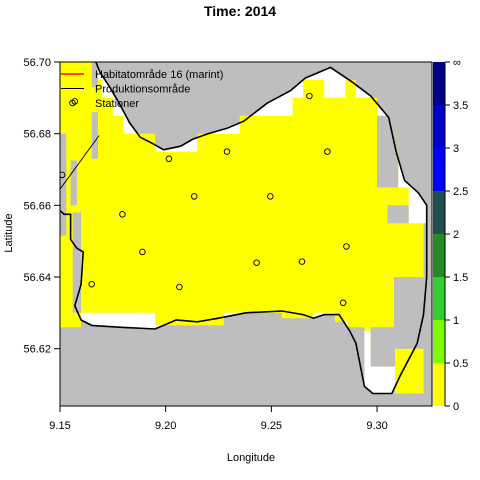  I want to click on y-axis-label: Latitude, so click(9, 232).